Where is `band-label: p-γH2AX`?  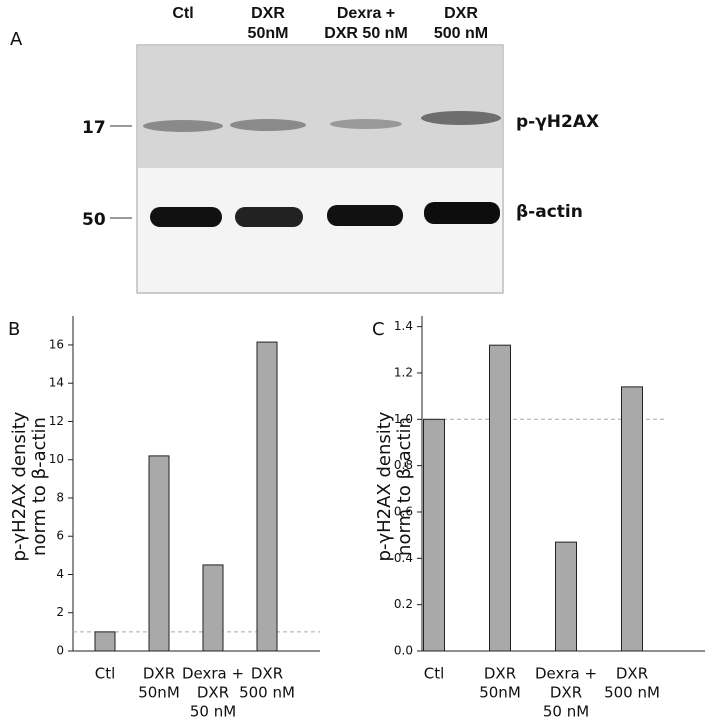 band-label: p-γH2AX is located at coordinates (557, 122).